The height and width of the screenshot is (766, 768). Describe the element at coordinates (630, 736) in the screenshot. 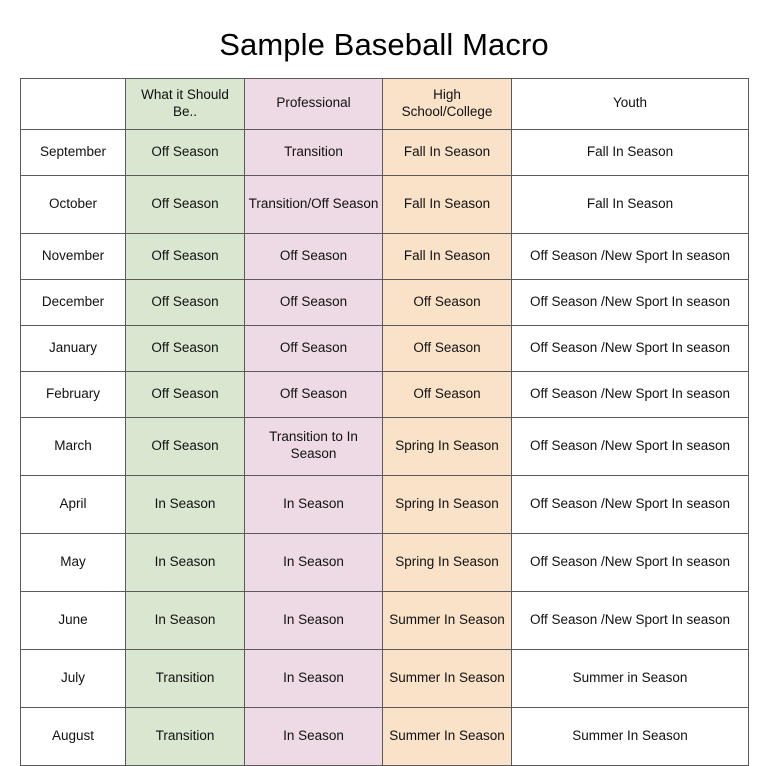

I see `cell-youth: Summer In Season` at that location.